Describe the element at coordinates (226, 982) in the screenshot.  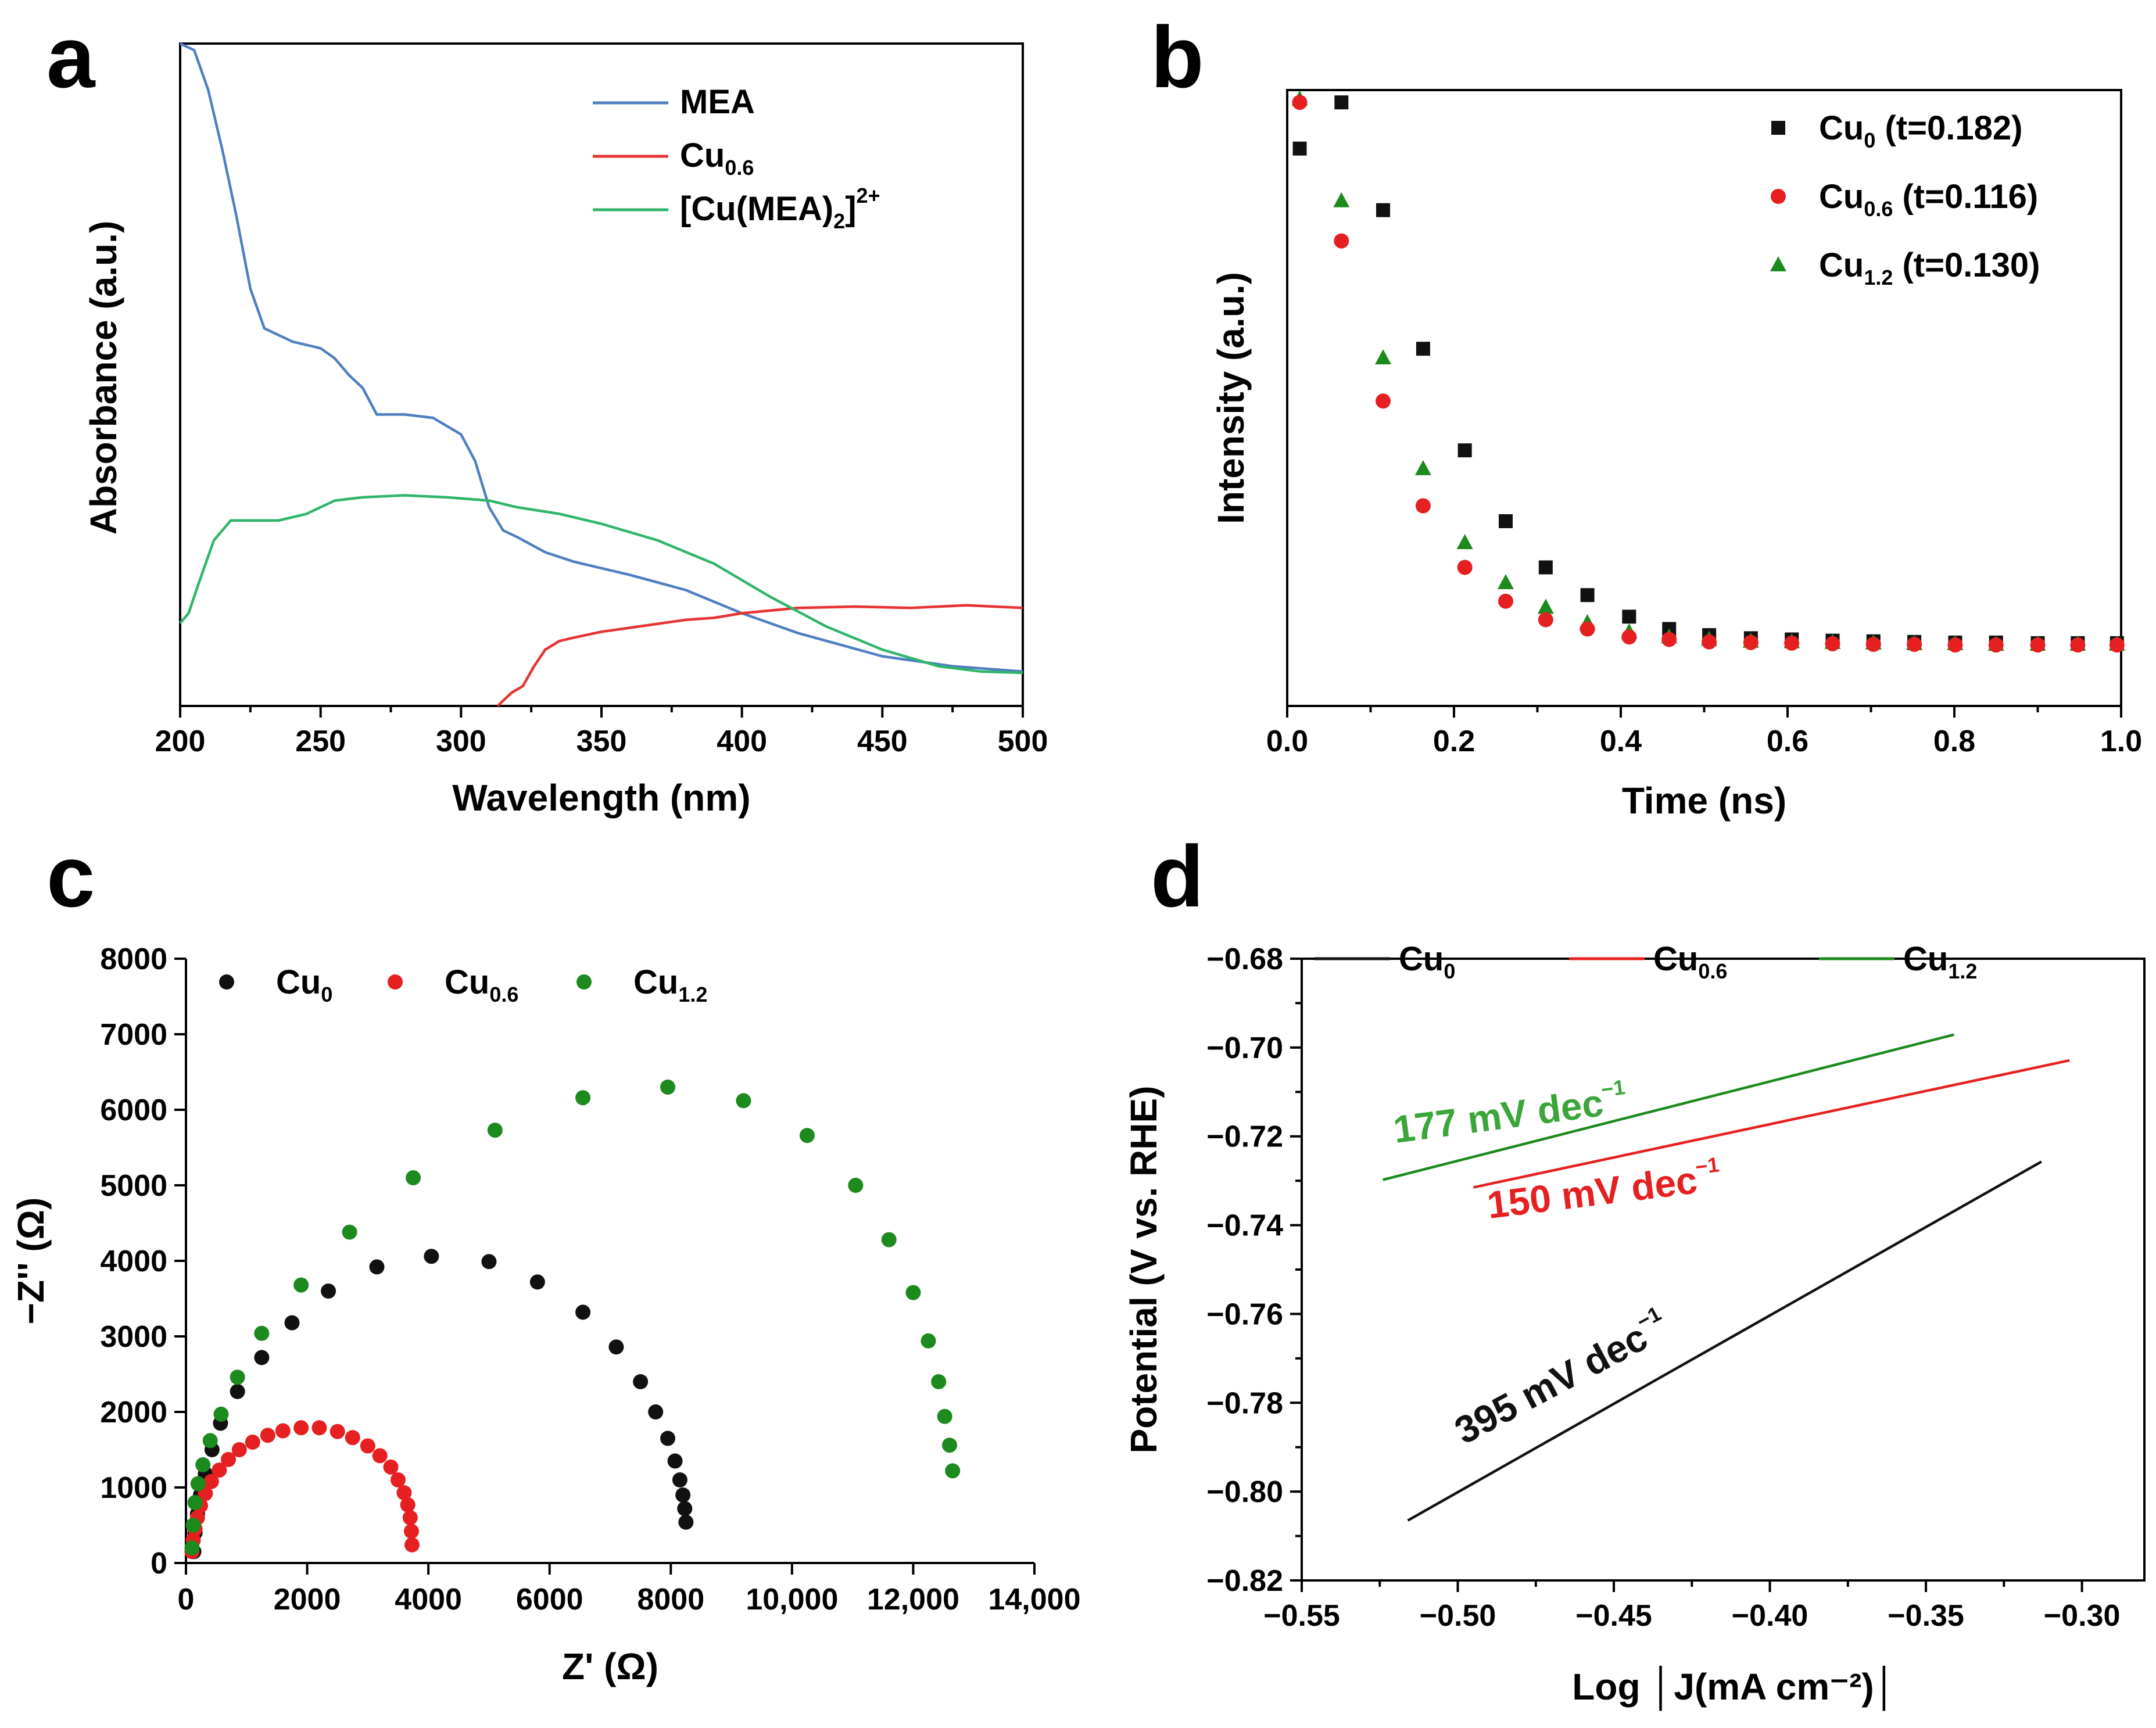
I see `panel-c-legend-marker` at that location.